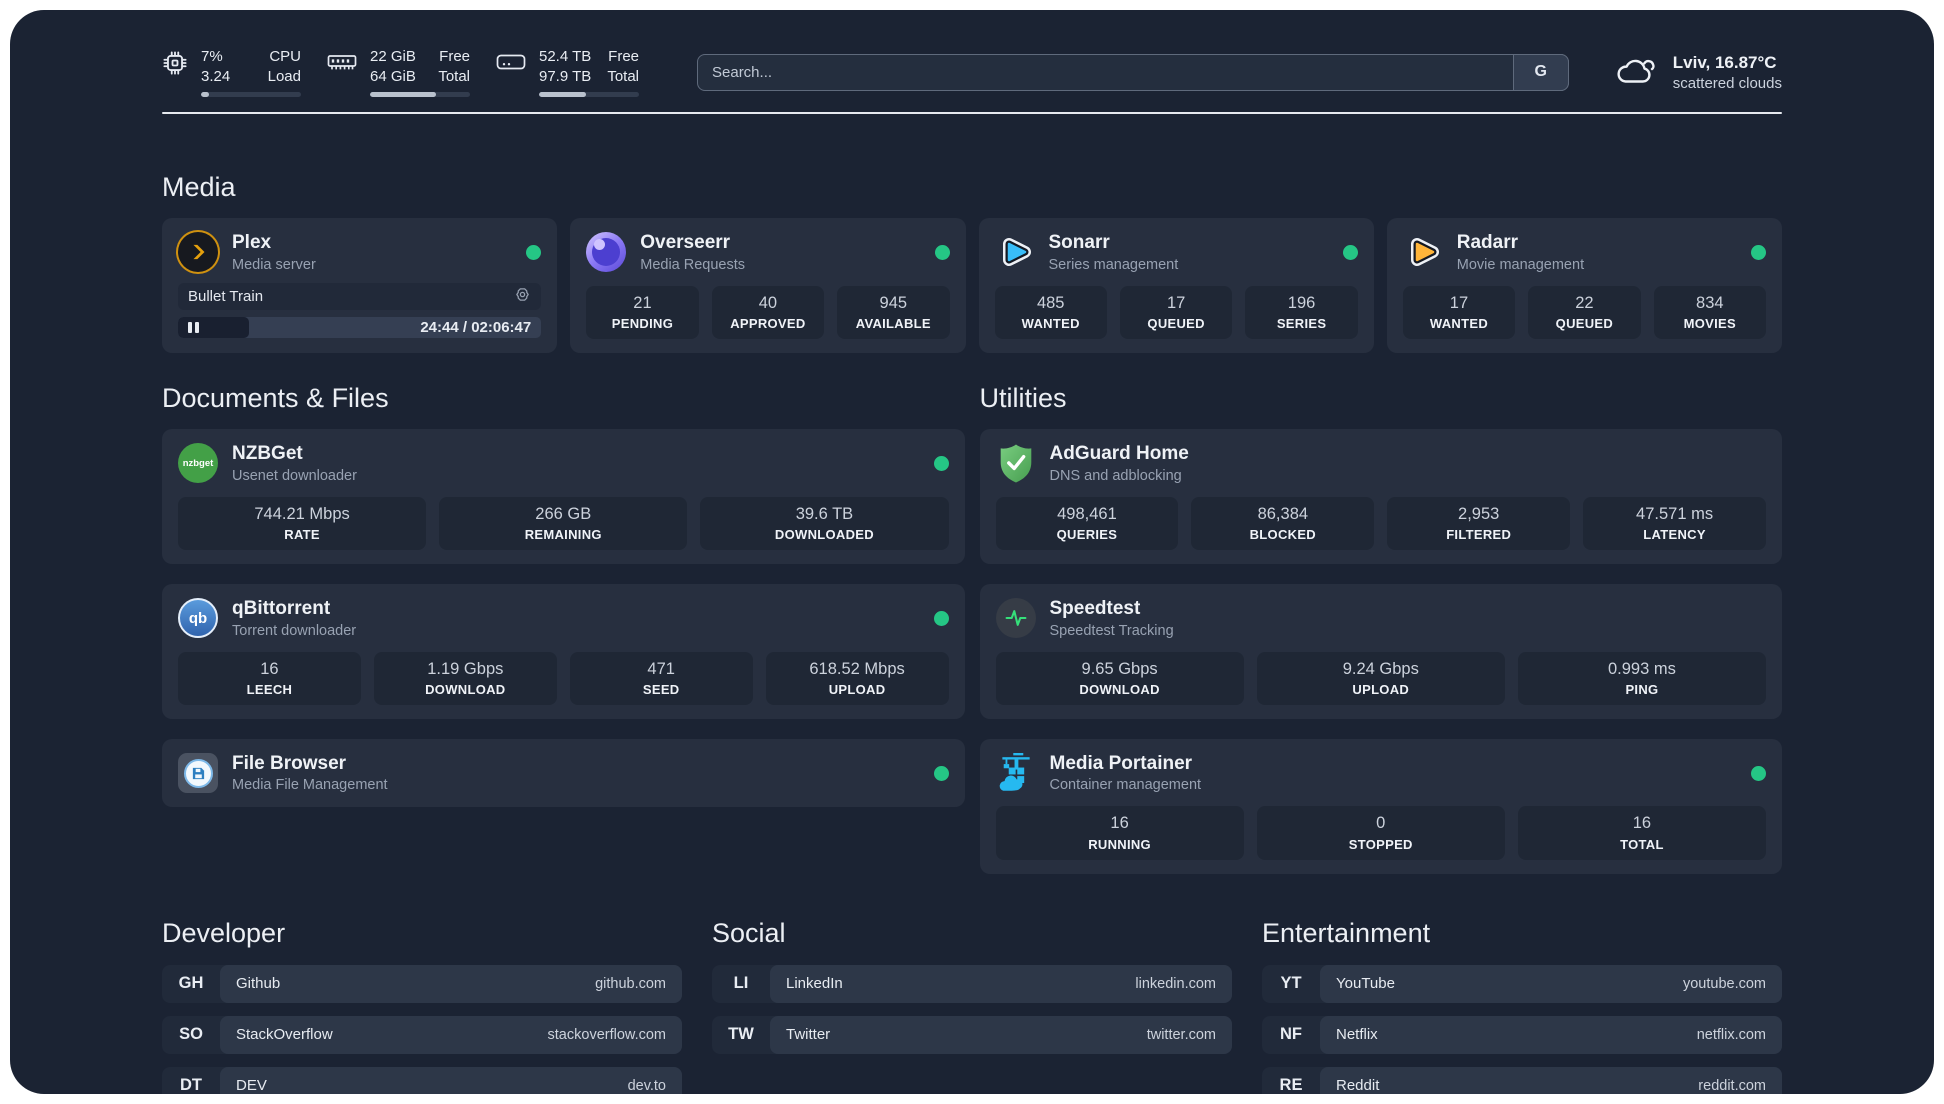 This screenshot has height=1104, width=1944. What do you see at coordinates (563, 773) in the screenshot?
I see `app-card-filebrowser: File Browser Media File Management` at bounding box center [563, 773].